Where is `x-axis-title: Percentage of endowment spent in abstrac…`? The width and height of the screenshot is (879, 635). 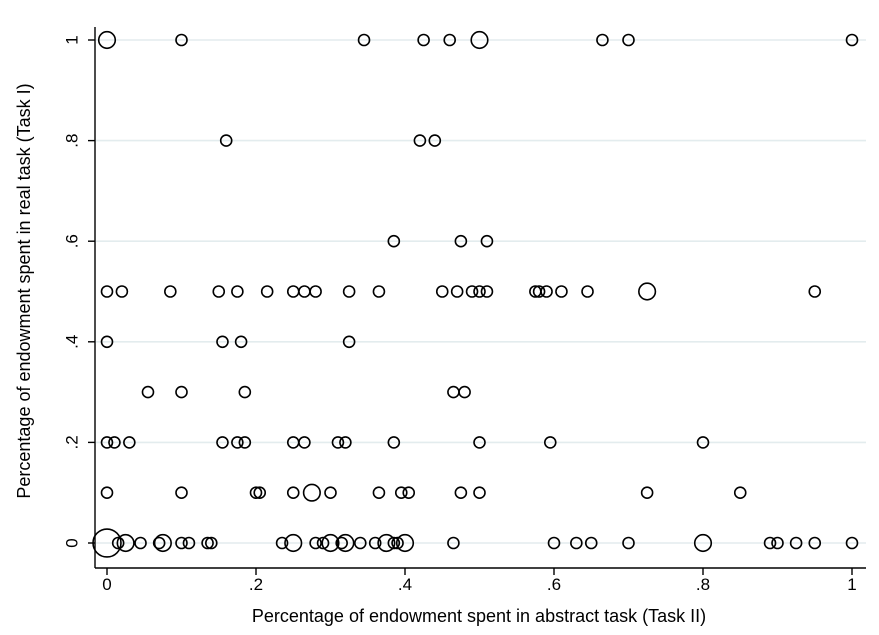 x-axis-title: Percentage of endowment spent in abstrac… is located at coordinates (479, 616).